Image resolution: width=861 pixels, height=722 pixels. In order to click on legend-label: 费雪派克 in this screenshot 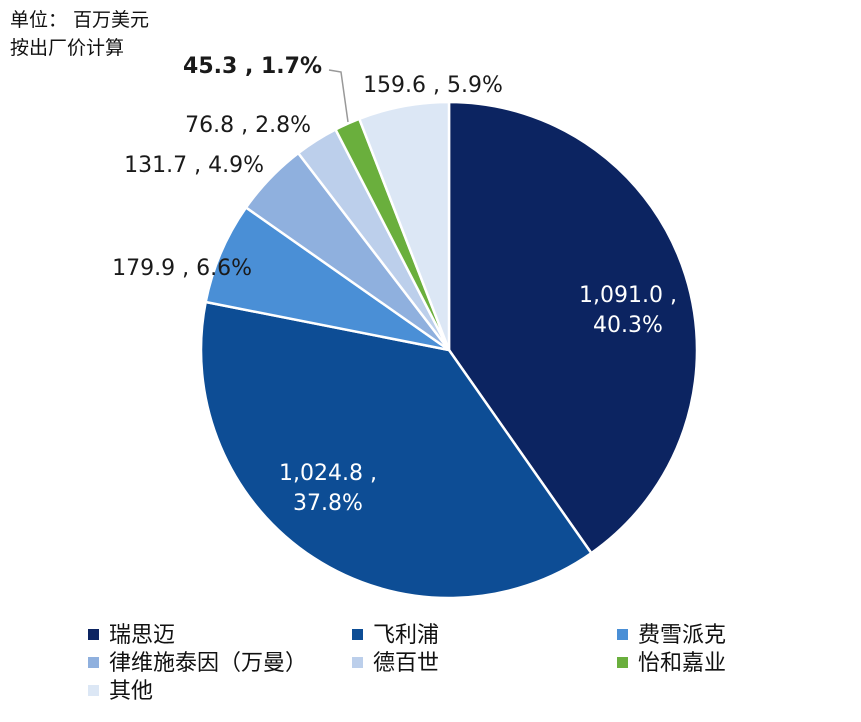, I will do `click(682, 635)`.